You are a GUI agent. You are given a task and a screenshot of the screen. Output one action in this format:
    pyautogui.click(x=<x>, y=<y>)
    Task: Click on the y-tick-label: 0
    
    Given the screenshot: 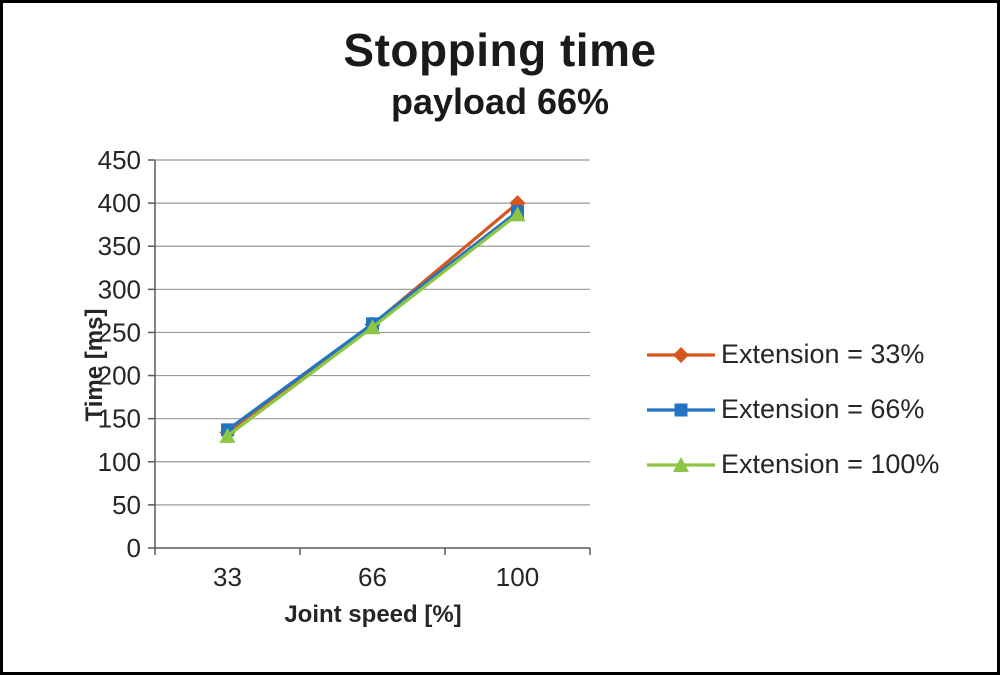 What is the action you would take?
    pyautogui.click(x=134, y=548)
    